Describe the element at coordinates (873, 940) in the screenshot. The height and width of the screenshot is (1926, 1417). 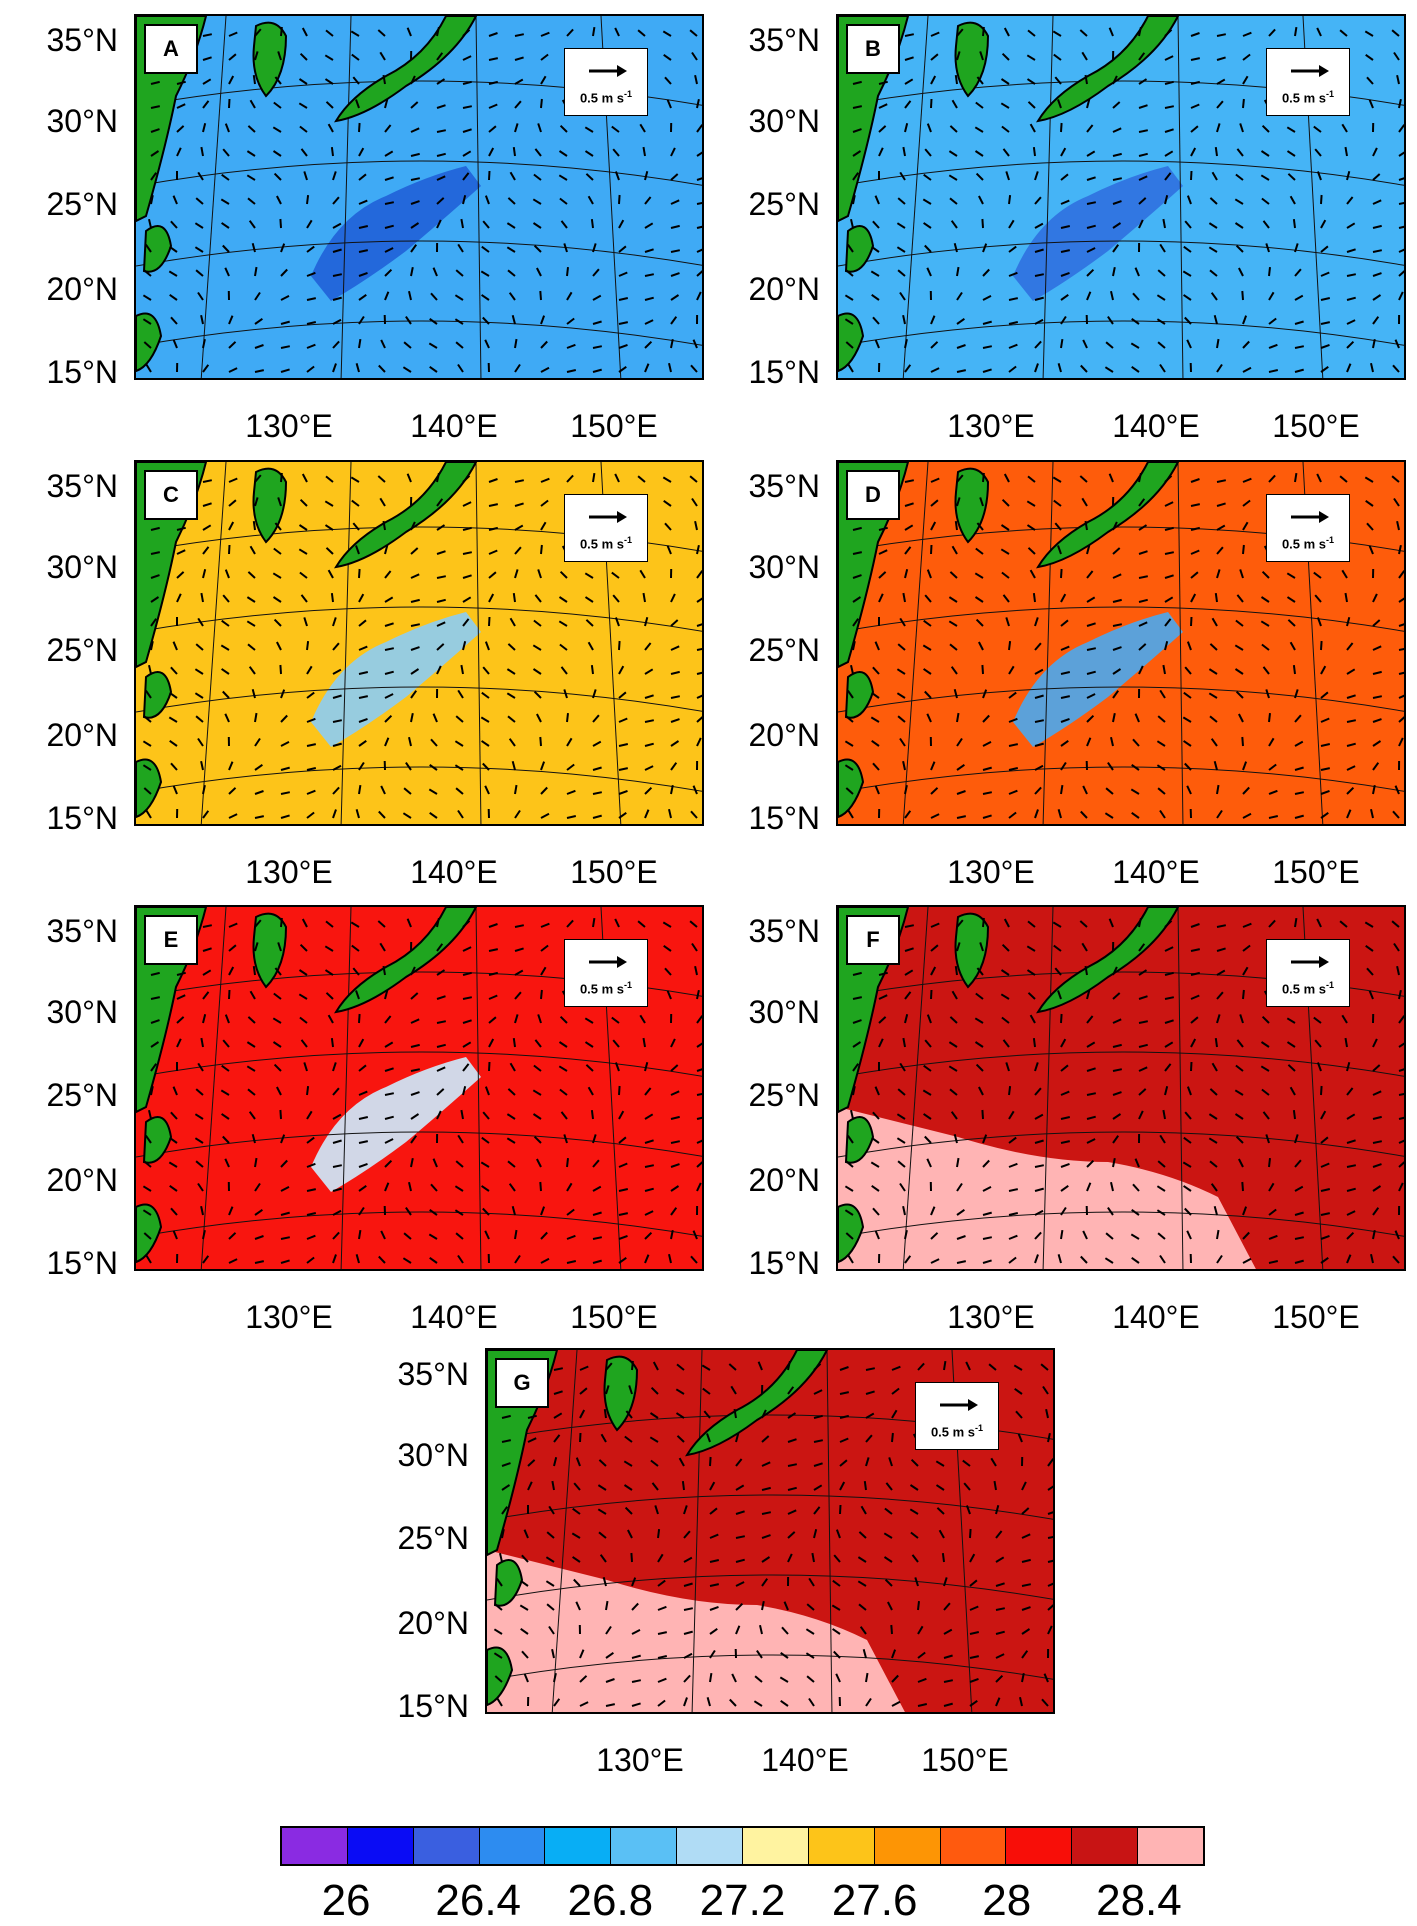
I see `panel-label: F` at that location.